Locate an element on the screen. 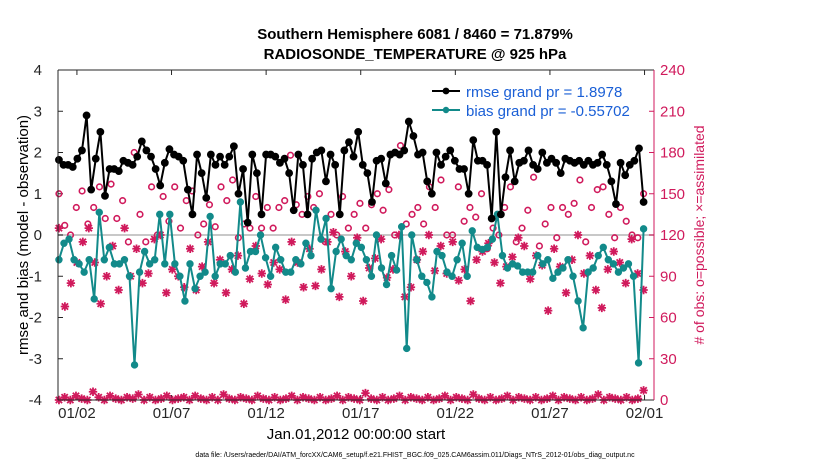 The height and width of the screenshot is (470, 830). right-y-tick-label: 0 is located at coordinates (664, 400).